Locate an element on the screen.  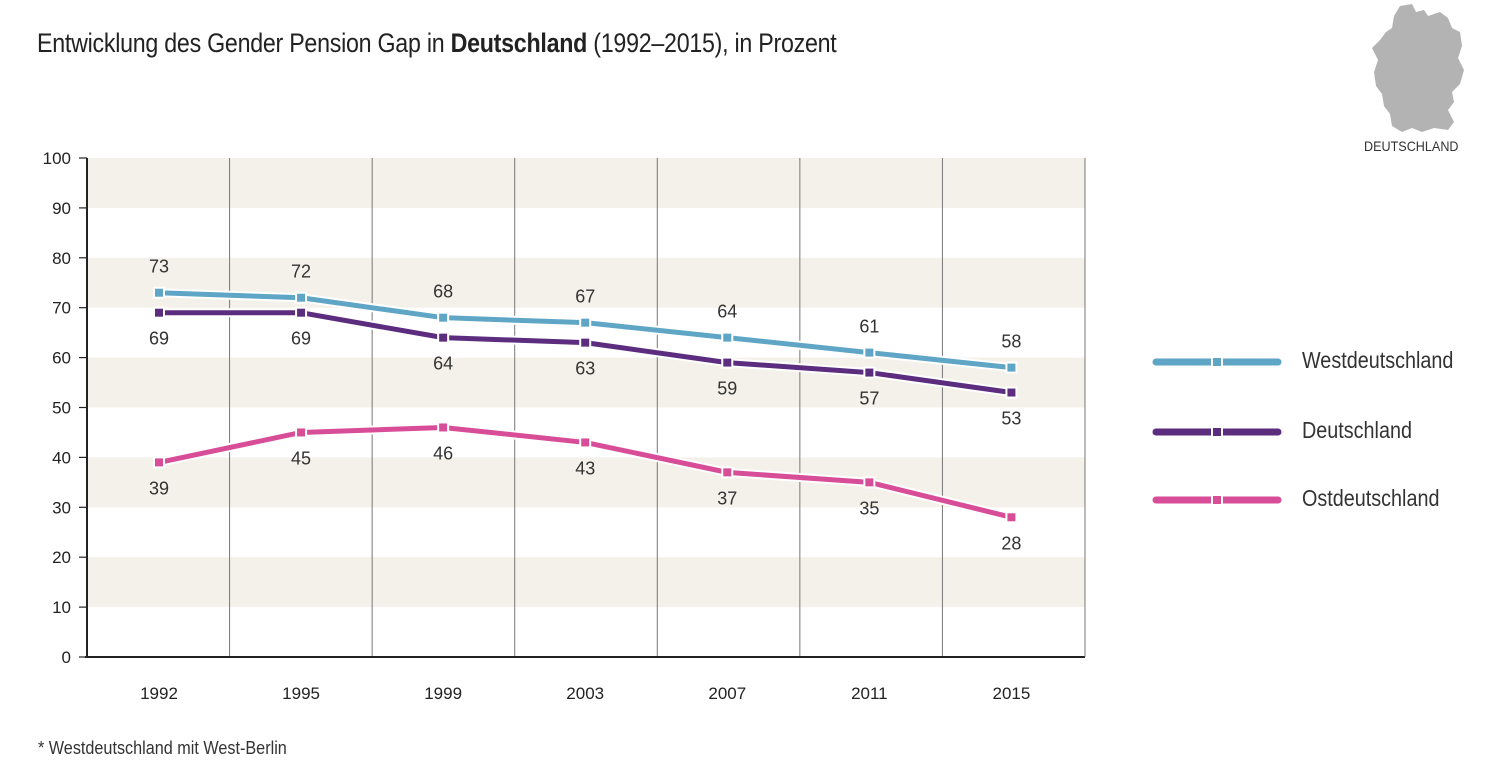
data-label-germany-1995: 69 is located at coordinates (301, 339).